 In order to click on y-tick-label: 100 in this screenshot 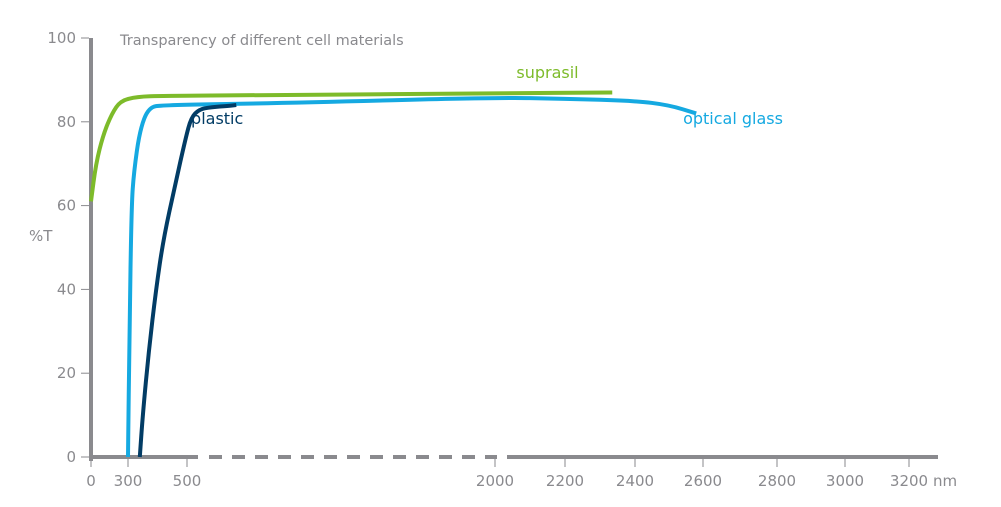, I will do `click(61, 38)`.